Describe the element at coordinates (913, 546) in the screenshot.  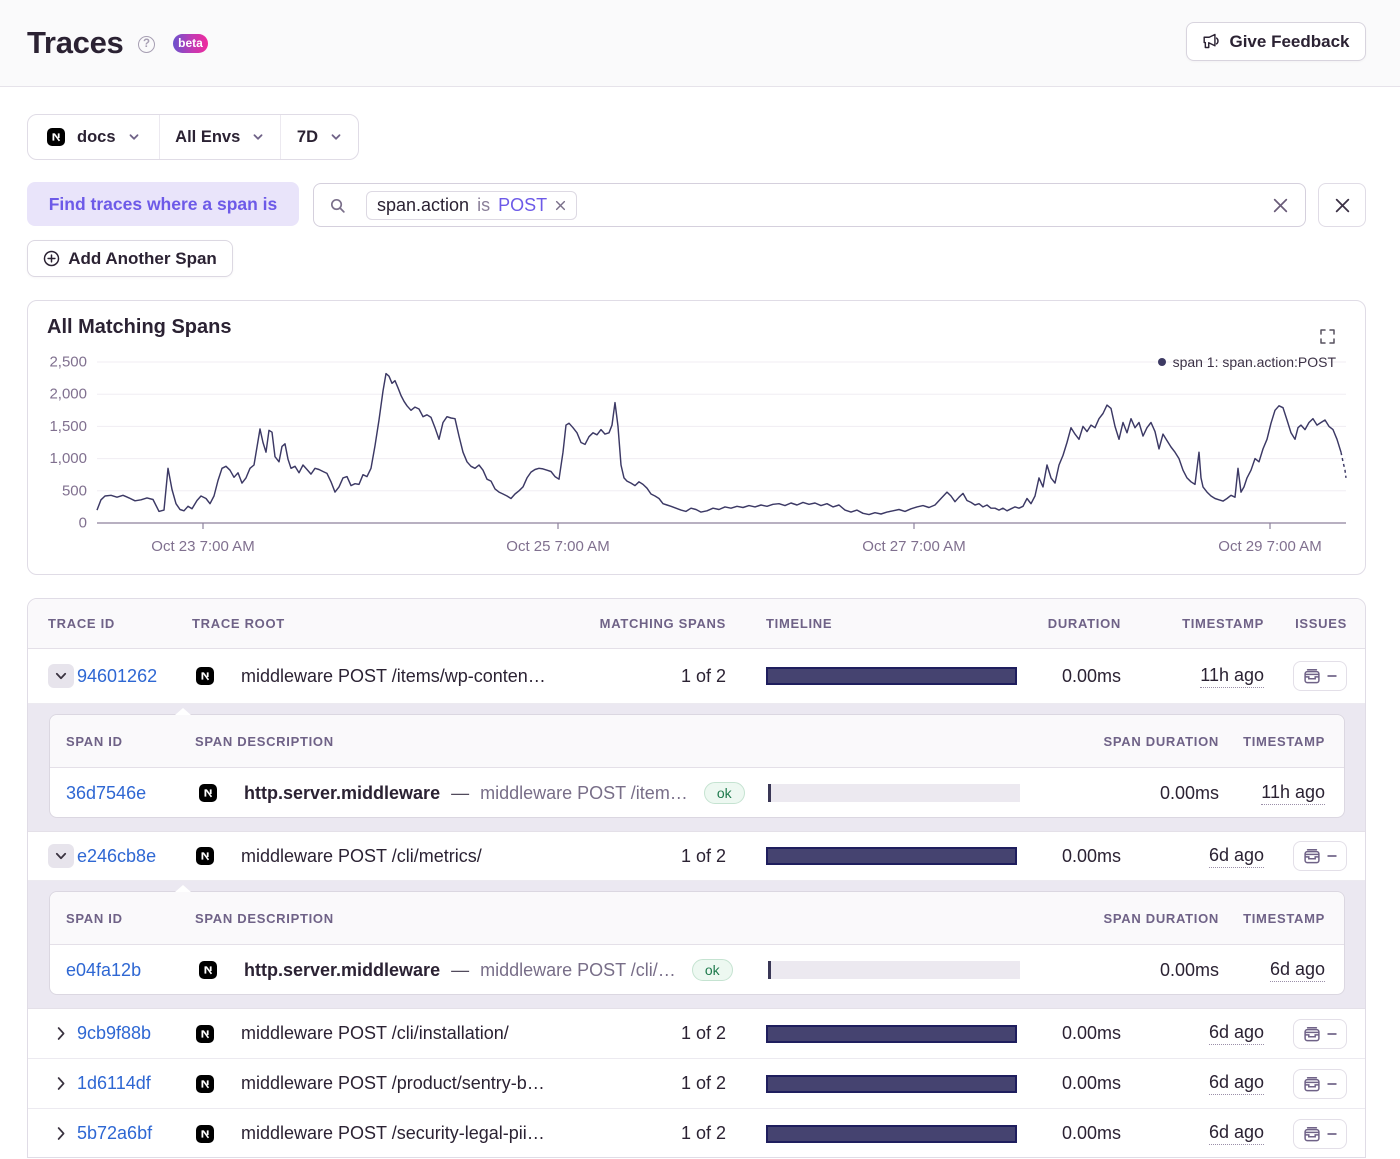
I see `svg-text: Oct 27 7:00 AM` at that location.